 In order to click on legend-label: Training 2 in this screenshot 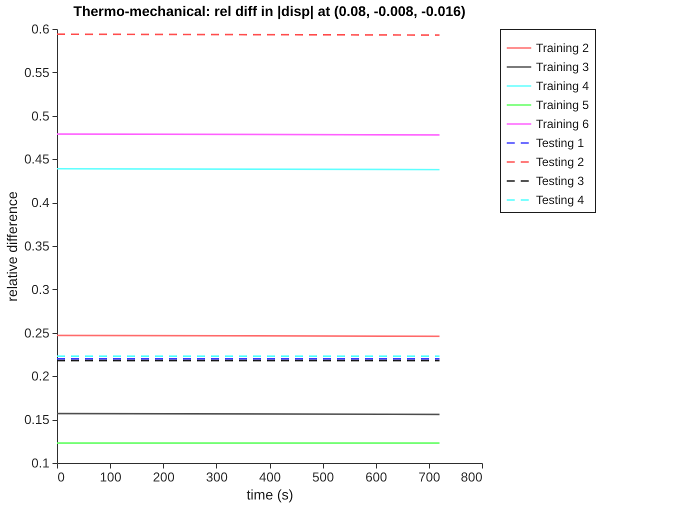, I will do `click(563, 48)`.